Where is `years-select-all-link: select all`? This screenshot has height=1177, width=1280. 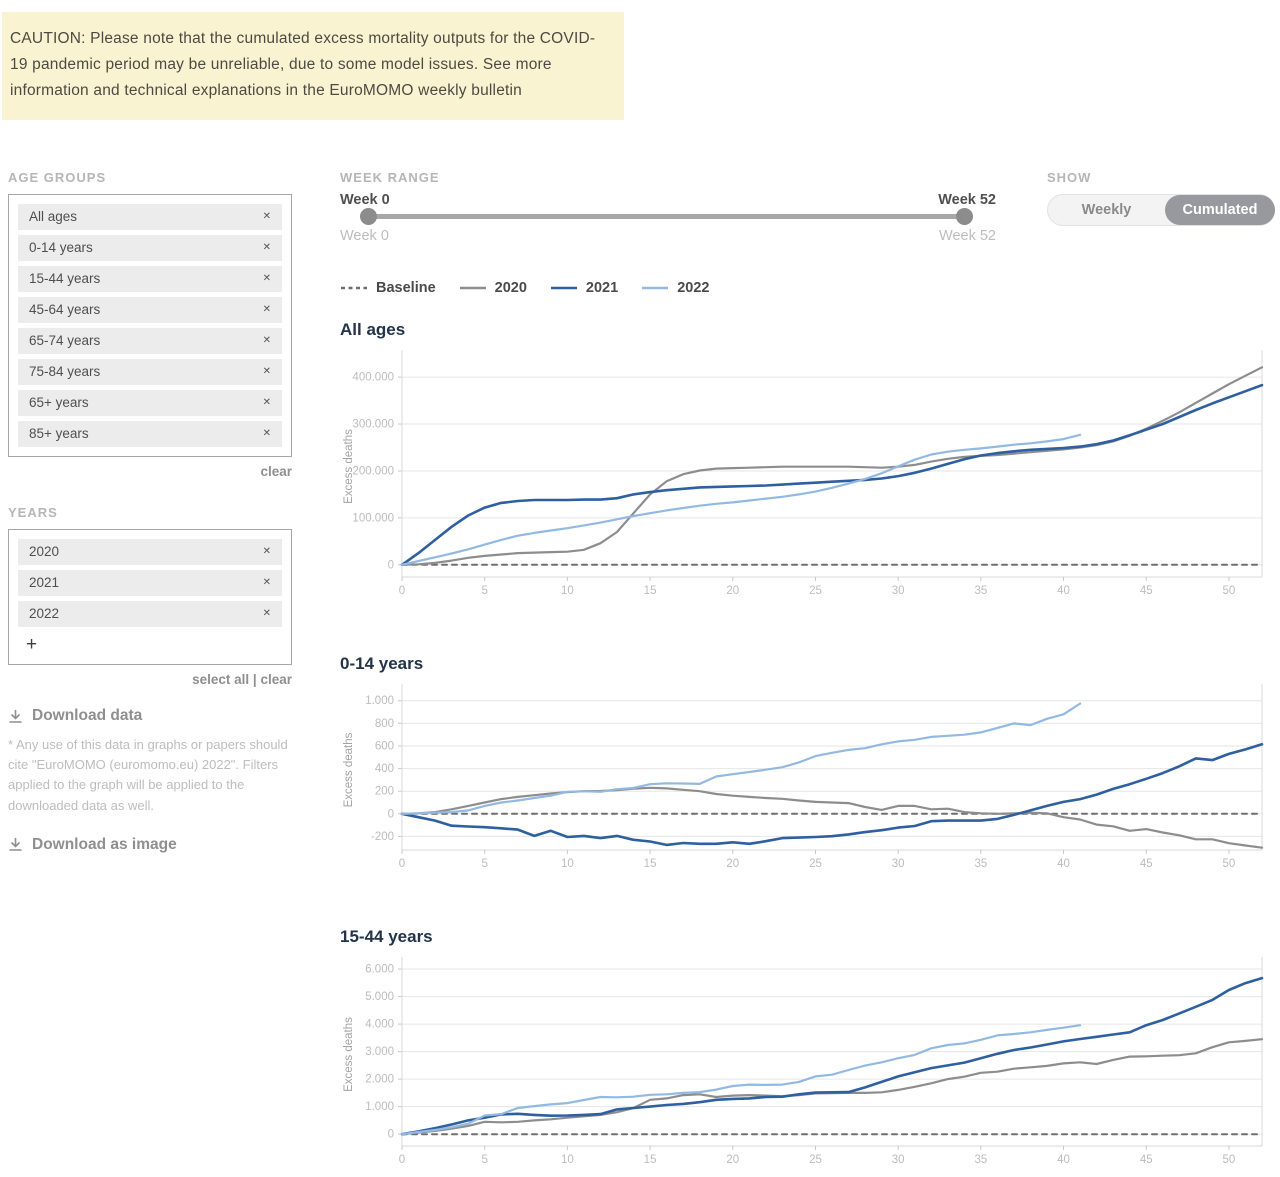
years-select-all-link: select all is located at coordinates (221, 680).